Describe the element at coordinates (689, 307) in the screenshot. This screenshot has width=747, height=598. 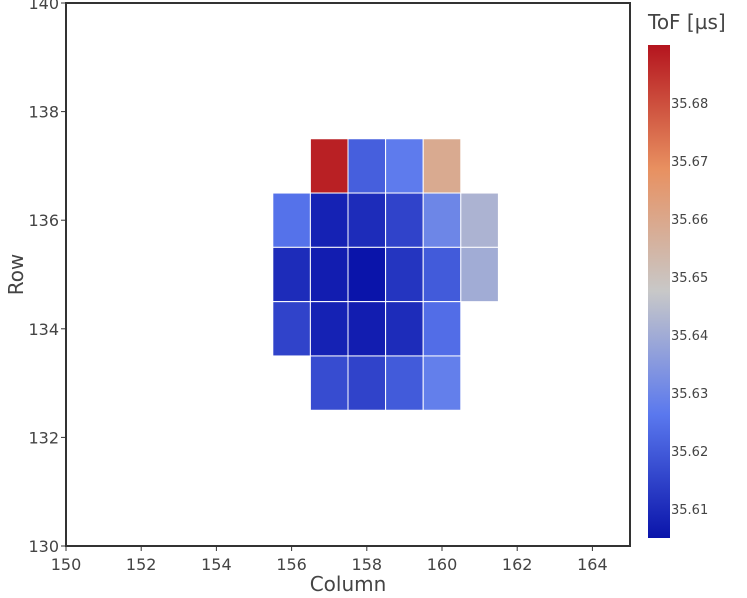
I see `colorbar-ticks: 35.61 35.62 35.63 35.64 35.65 35.66 35.67 35.68` at that location.